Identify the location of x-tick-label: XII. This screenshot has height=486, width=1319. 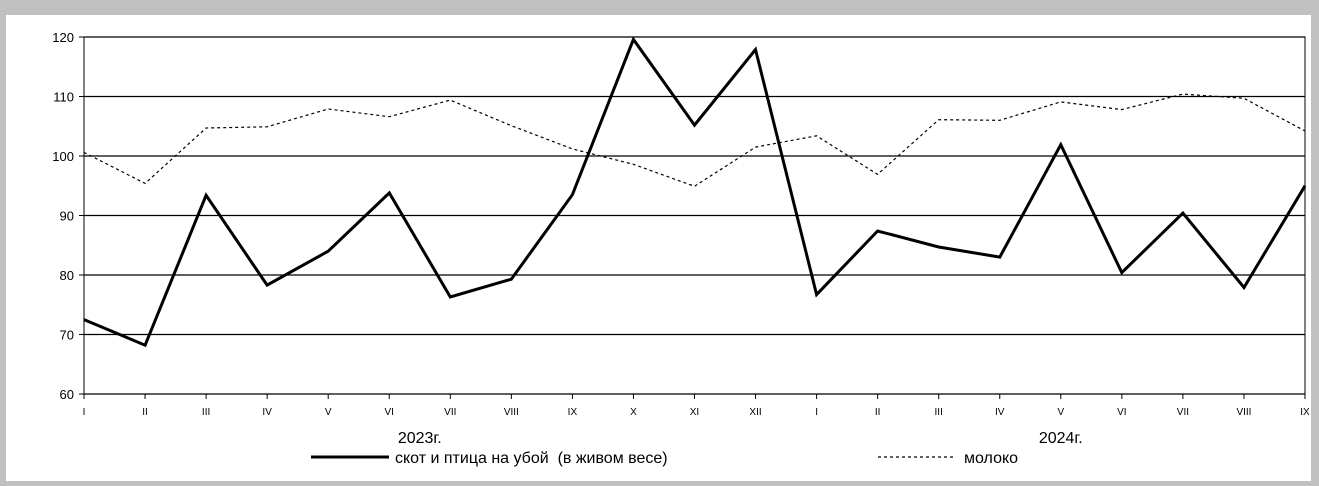
(755, 412).